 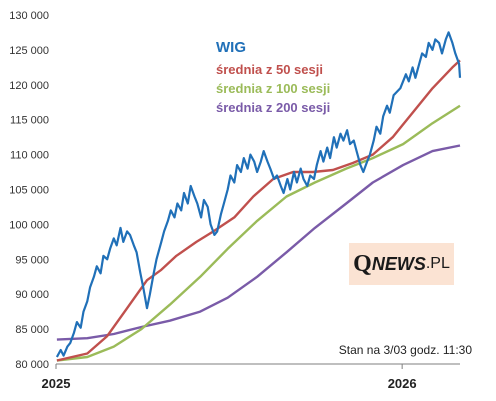 I want to click on y-tick-label: 130 000, so click(x=29, y=16).